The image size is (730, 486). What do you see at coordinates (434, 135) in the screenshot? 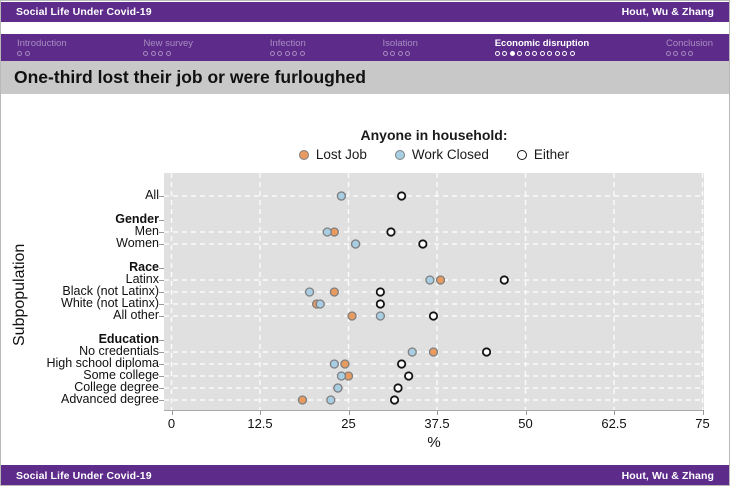
I see `legend-title: Anyone in household:` at bounding box center [434, 135].